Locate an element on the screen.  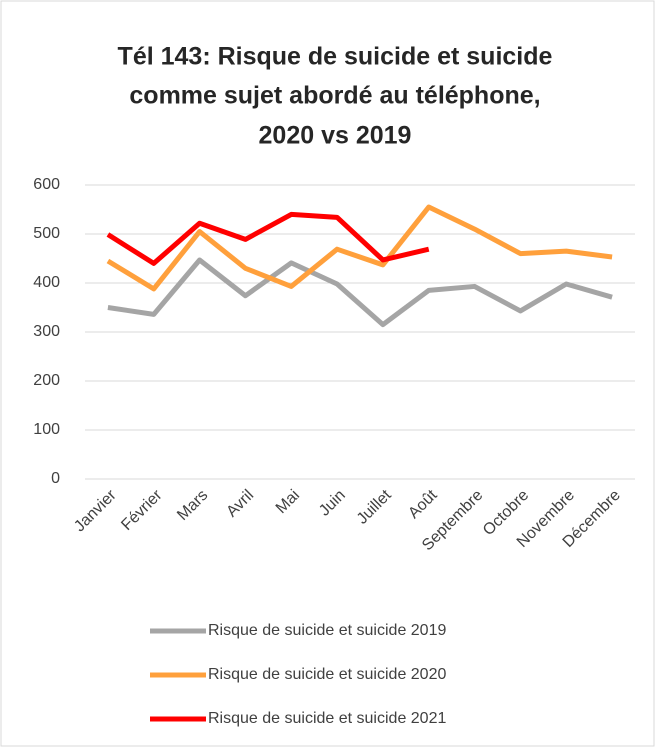
y-tick-label: 400 is located at coordinates (46, 282).